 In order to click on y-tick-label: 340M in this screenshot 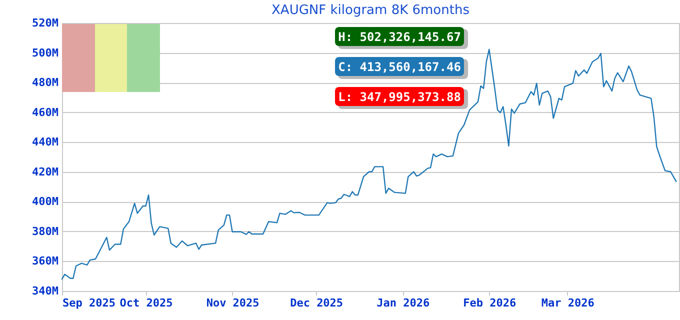, I will do `click(45, 291)`.